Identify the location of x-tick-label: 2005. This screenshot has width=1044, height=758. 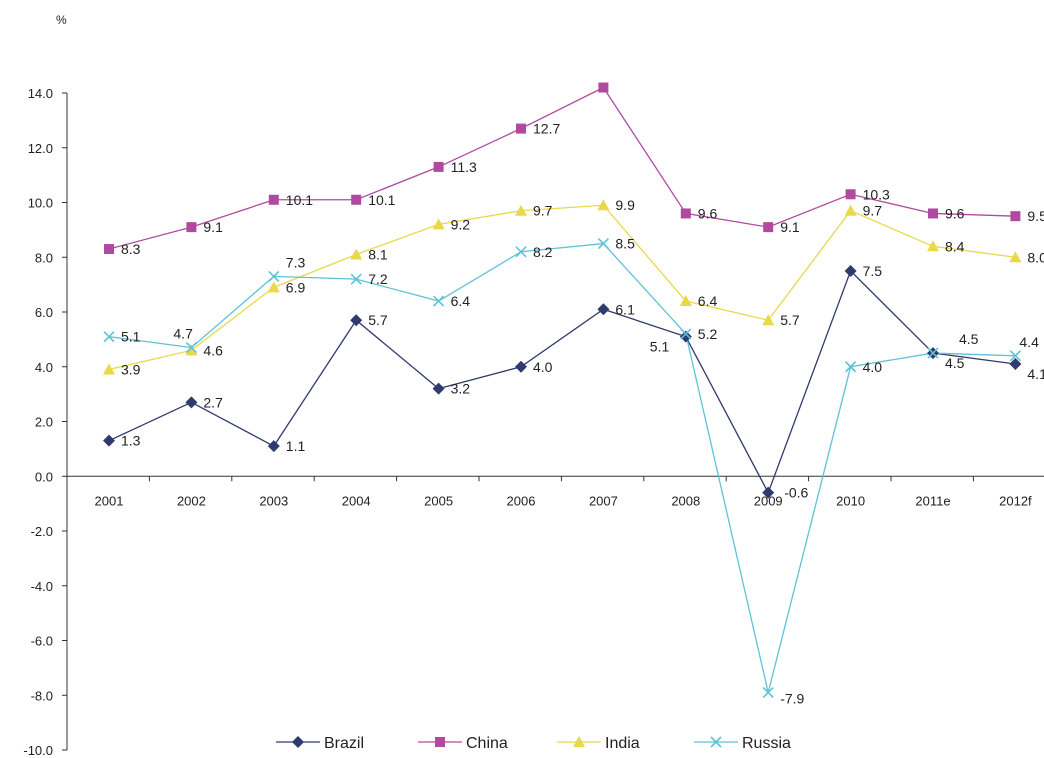
(438, 500).